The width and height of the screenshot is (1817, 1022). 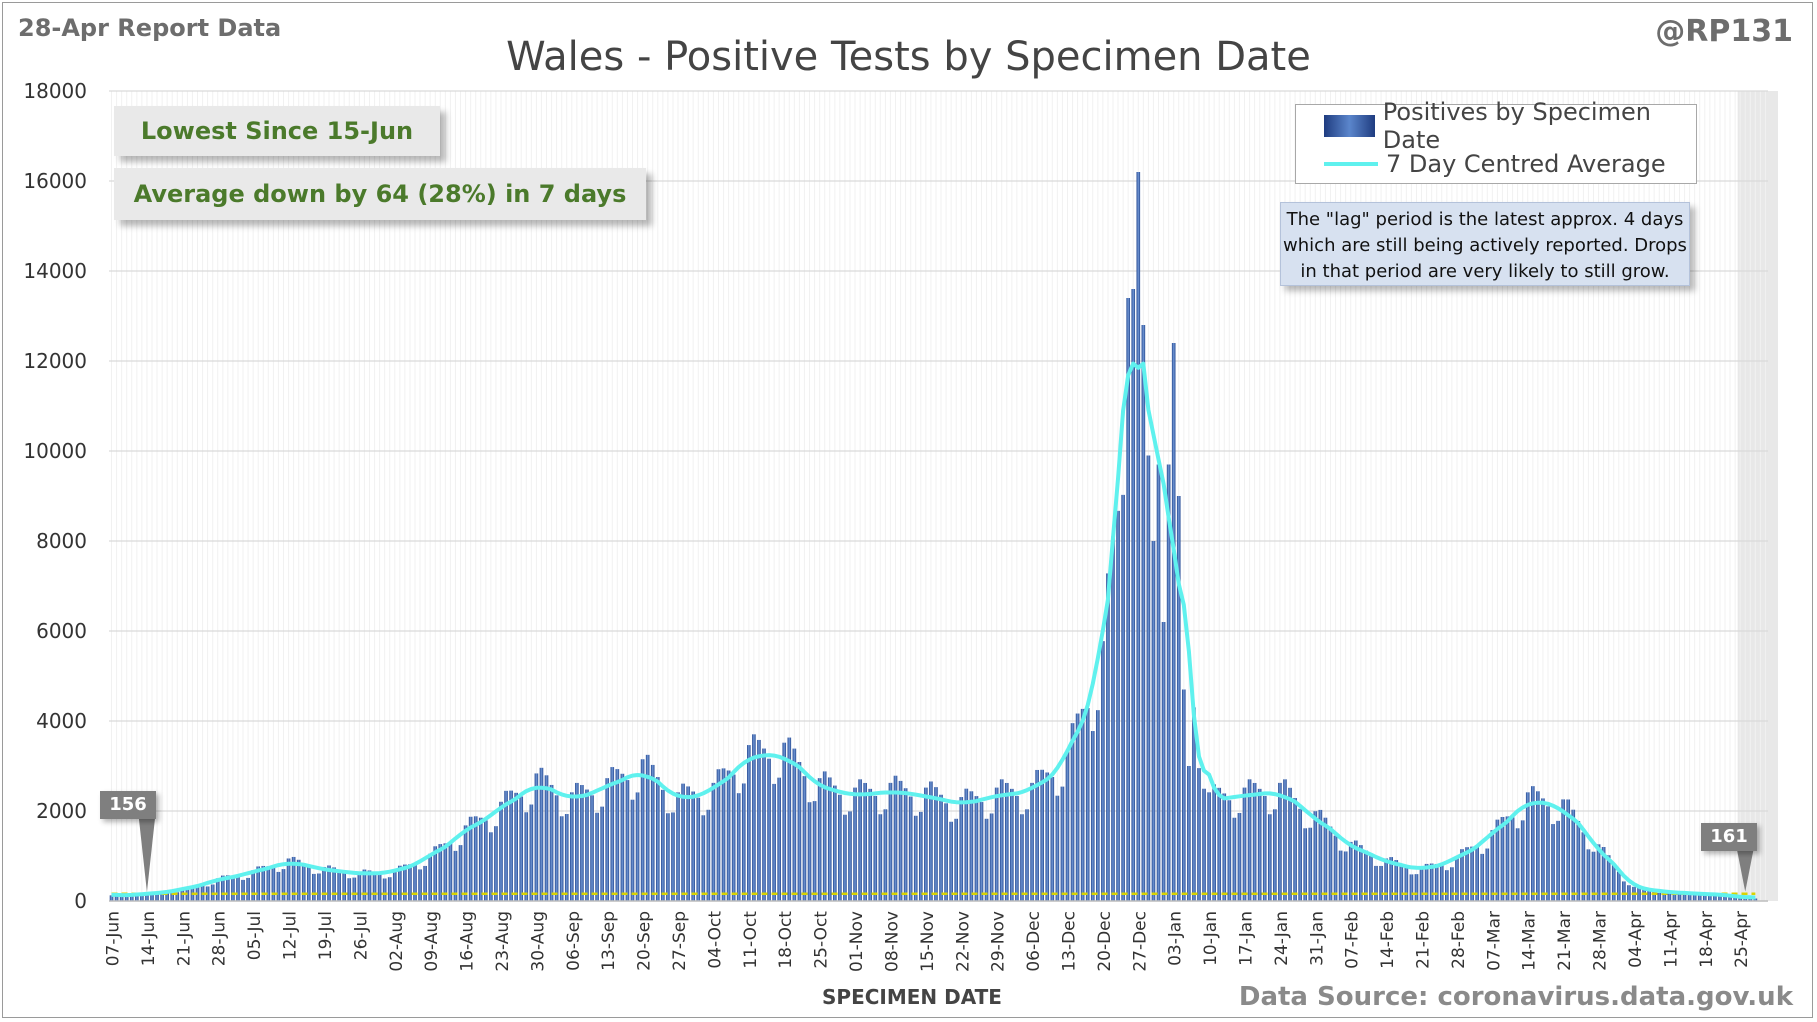 I want to click on x-tick-label: 20-Sep, so click(x=645, y=941).